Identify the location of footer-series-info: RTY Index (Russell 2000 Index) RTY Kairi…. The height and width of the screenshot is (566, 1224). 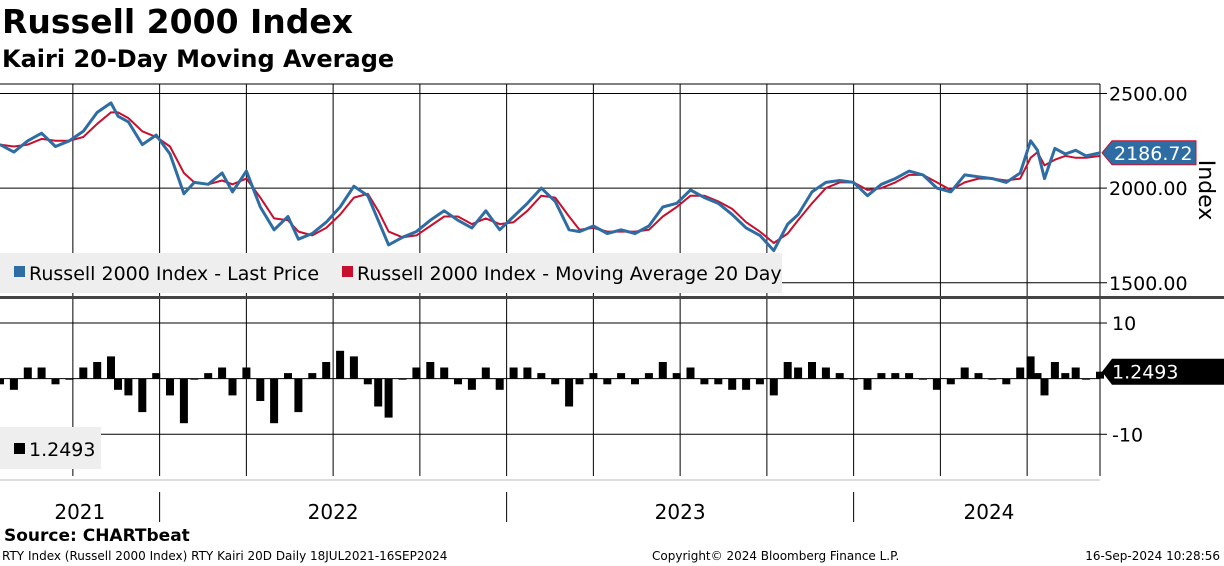
(225, 556).